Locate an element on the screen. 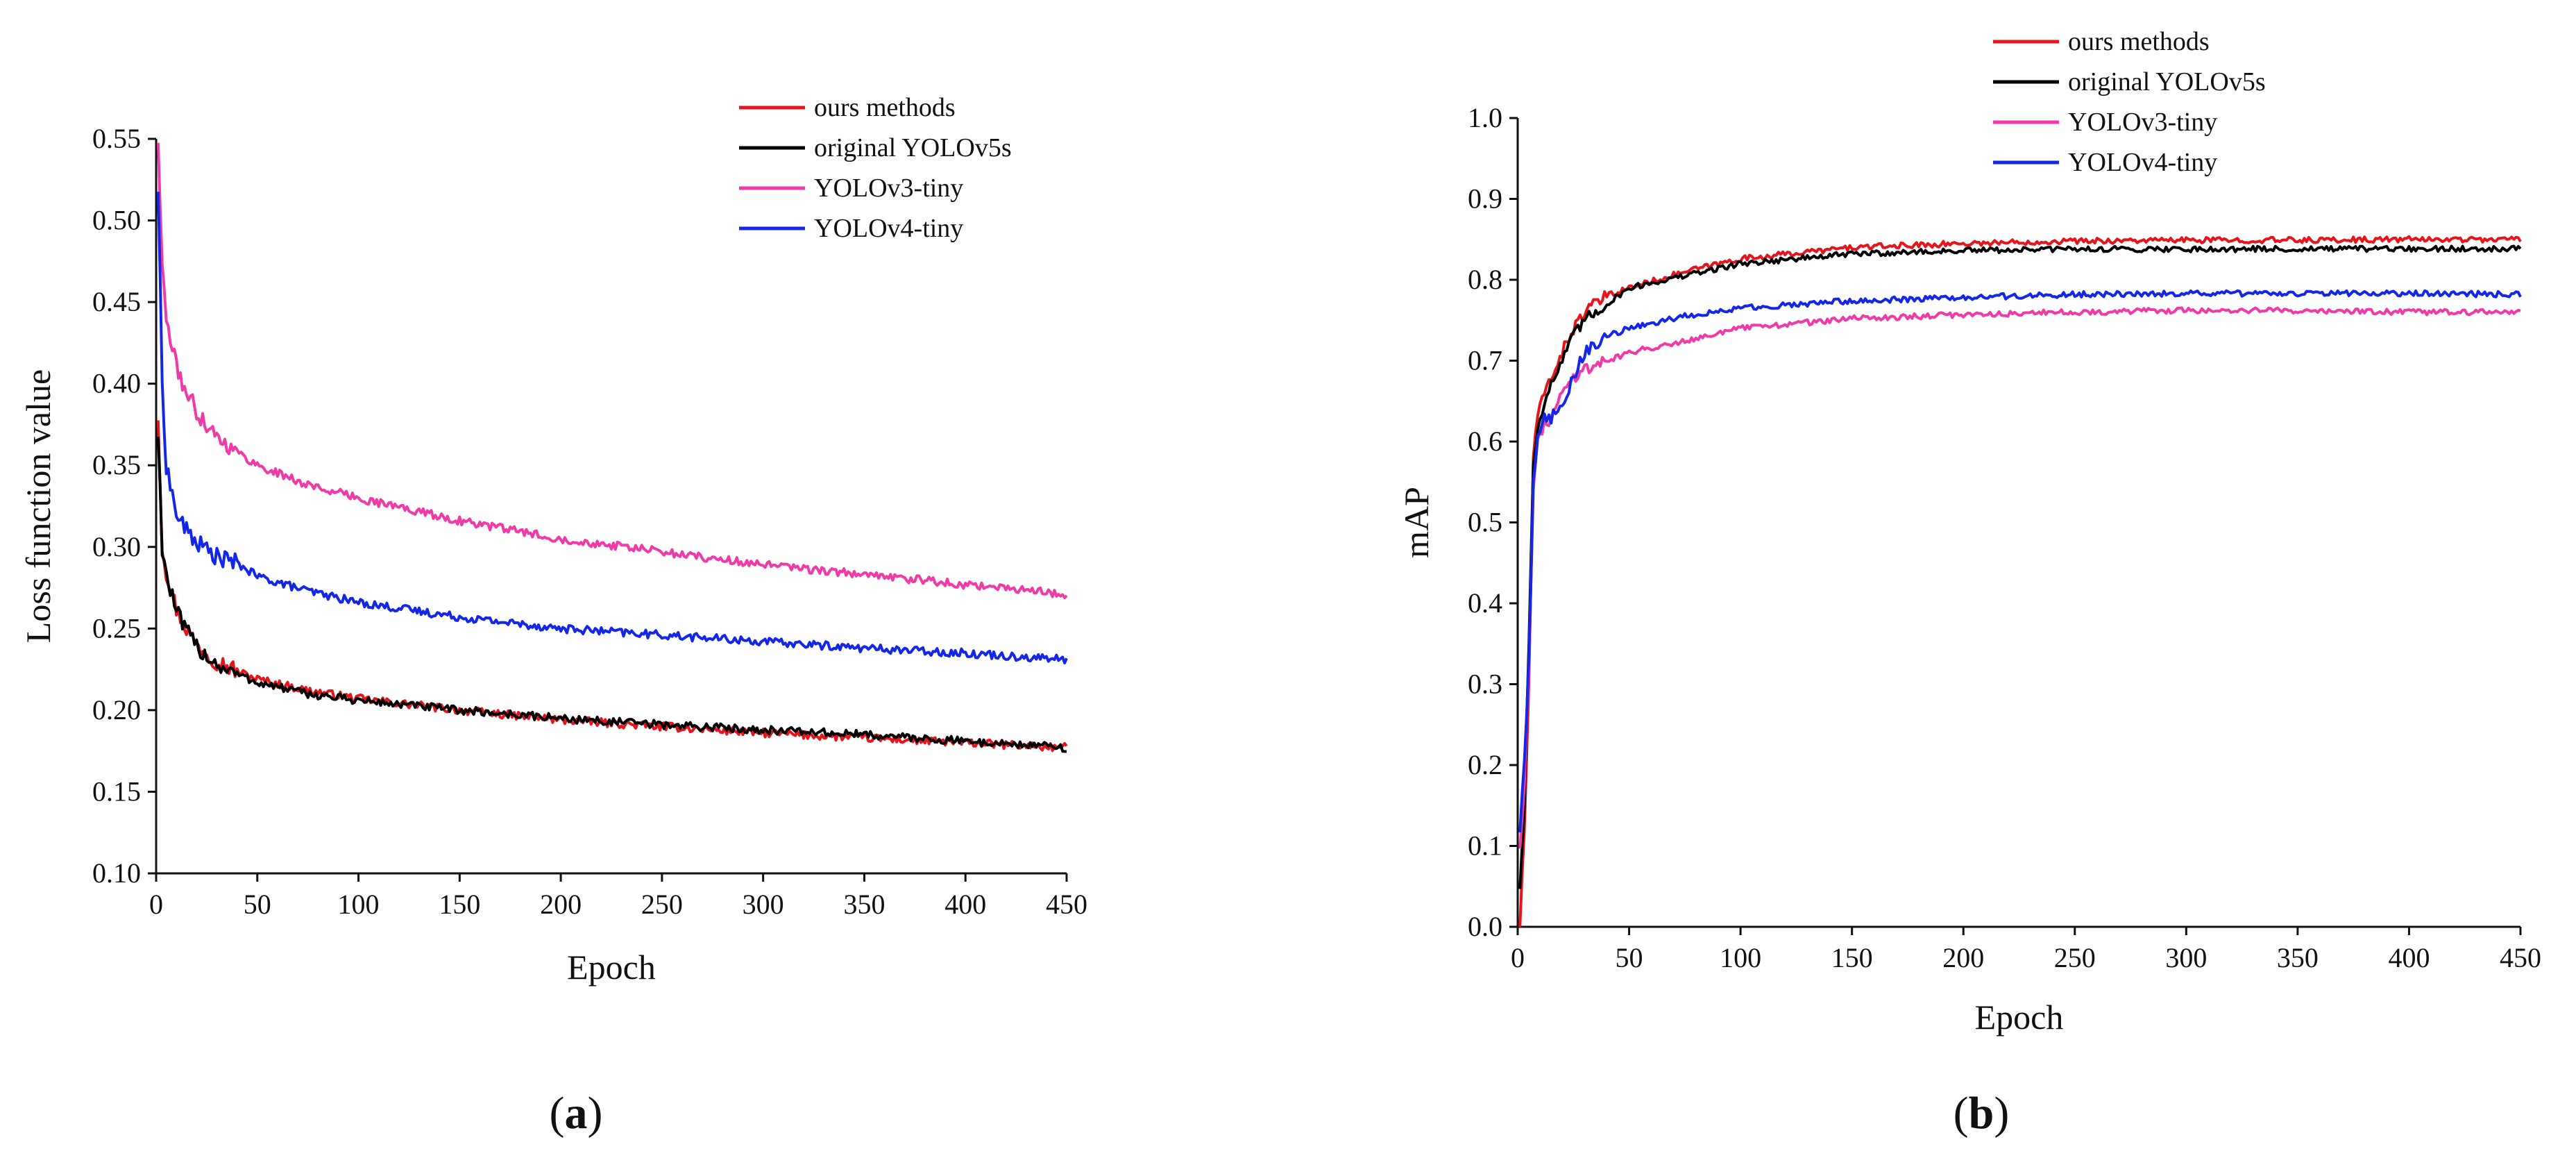  y-tick-label: 0.15 is located at coordinates (116, 791).